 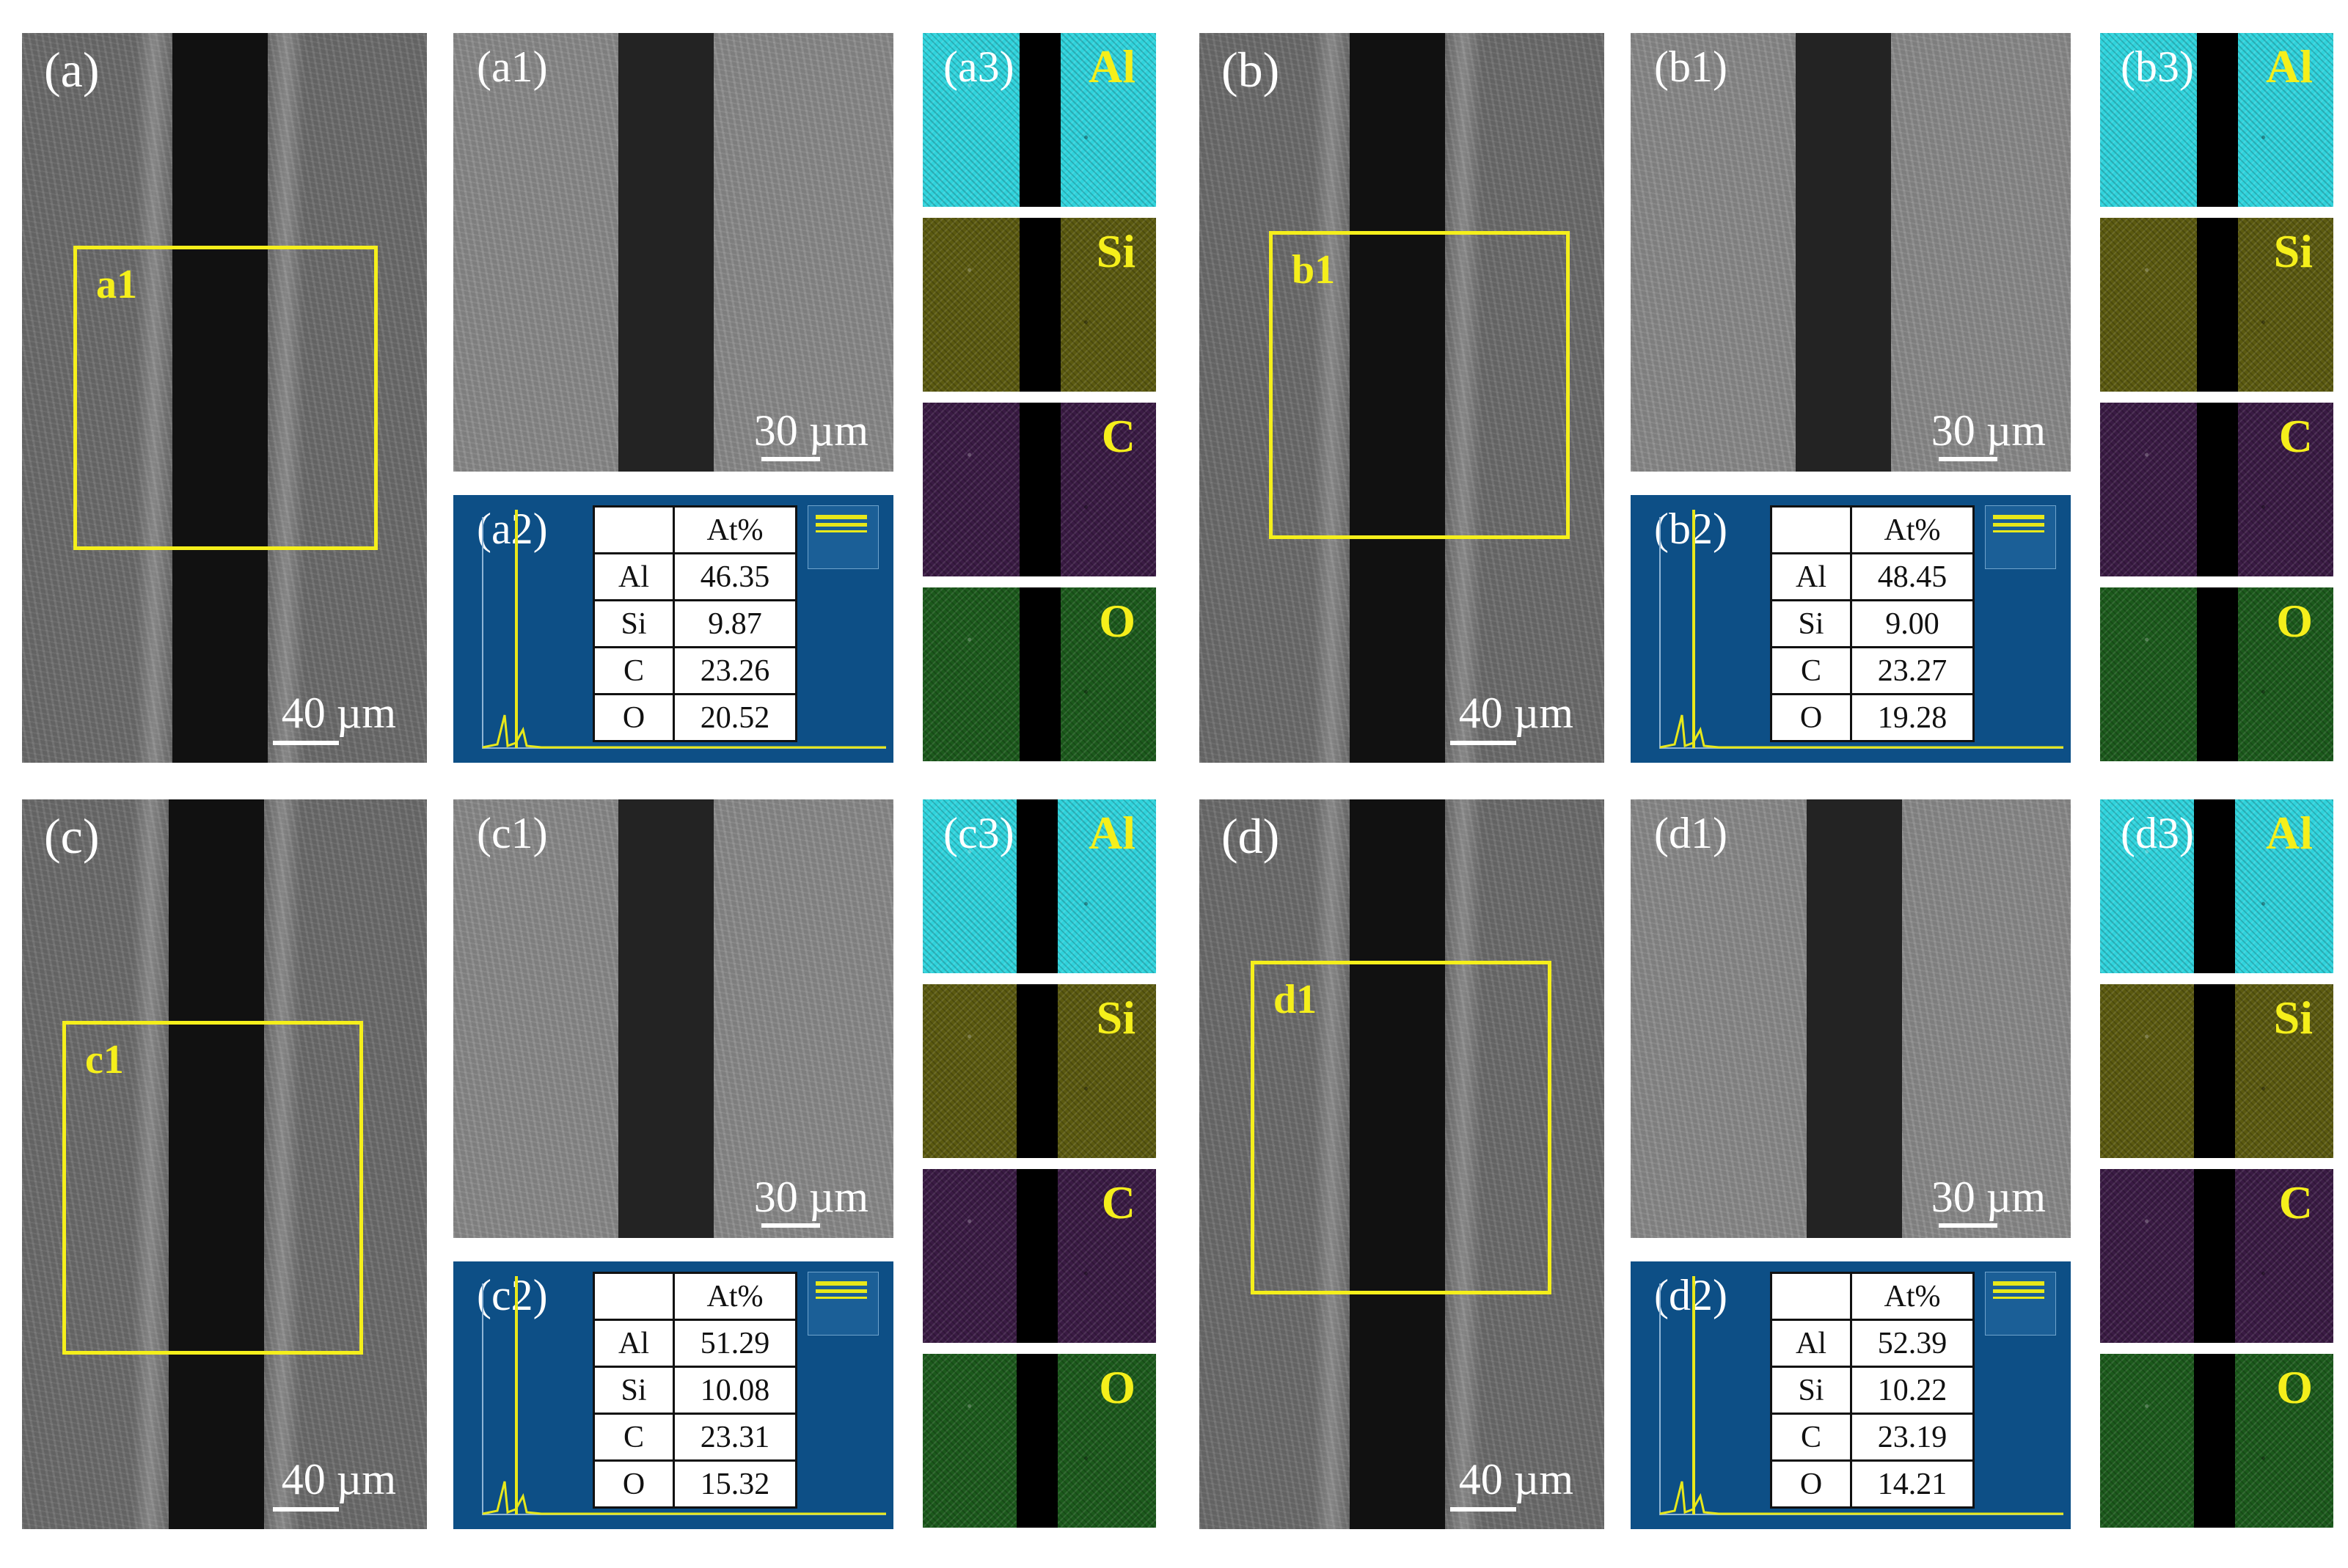 I want to click on sem-scale-text-a: 40 µm, so click(x=338, y=713).